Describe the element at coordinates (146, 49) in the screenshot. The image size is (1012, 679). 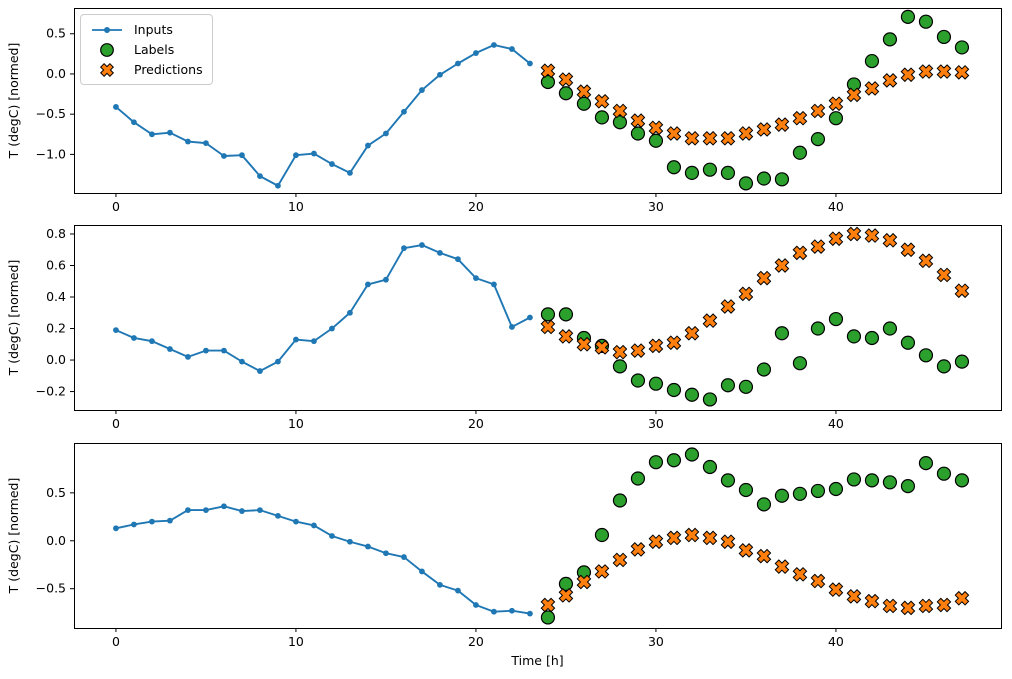
I see `legend: Inputs Labels Predictions` at that location.